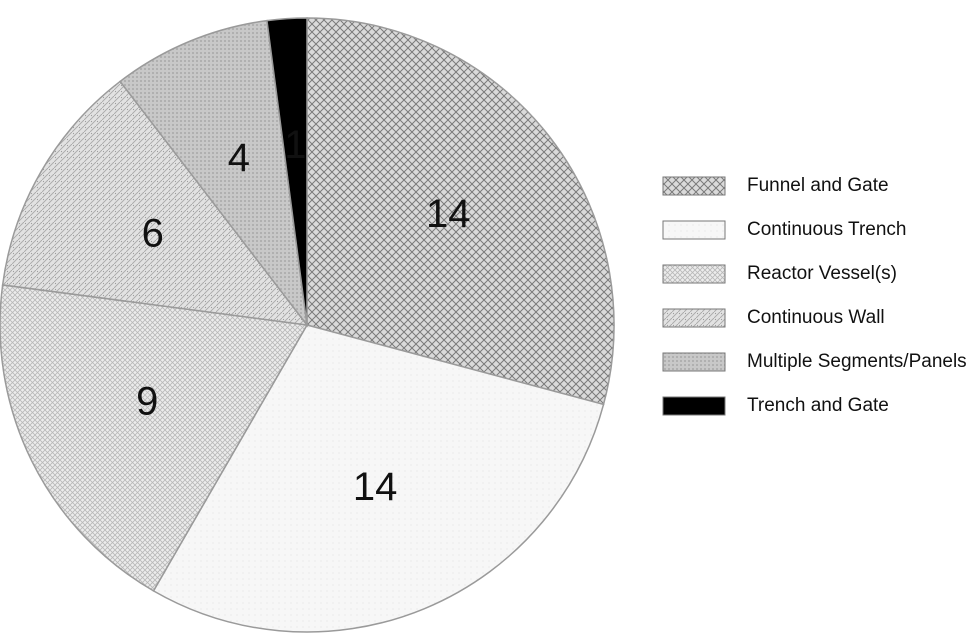 This screenshot has width=970, height=637. Describe the element at coordinates (694, 274) in the screenshot. I see `legend-swatch-reactor-vessel-s` at that location.